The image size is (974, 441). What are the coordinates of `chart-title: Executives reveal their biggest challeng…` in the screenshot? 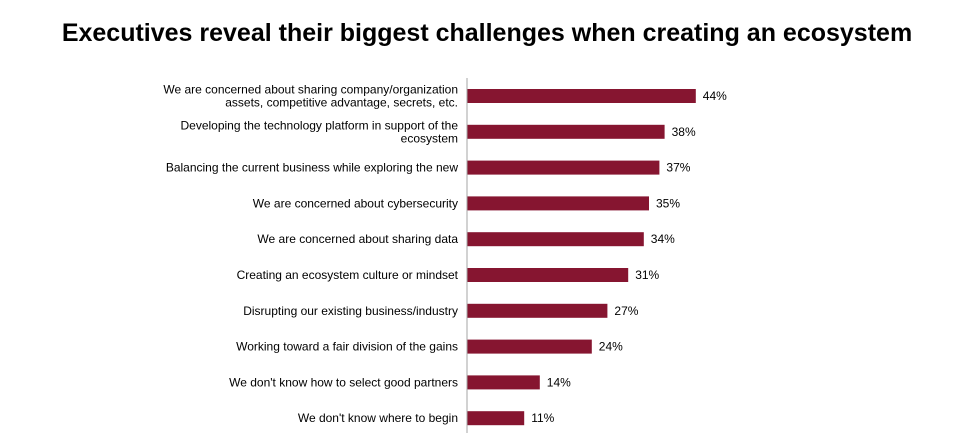 It's located at (487, 33).